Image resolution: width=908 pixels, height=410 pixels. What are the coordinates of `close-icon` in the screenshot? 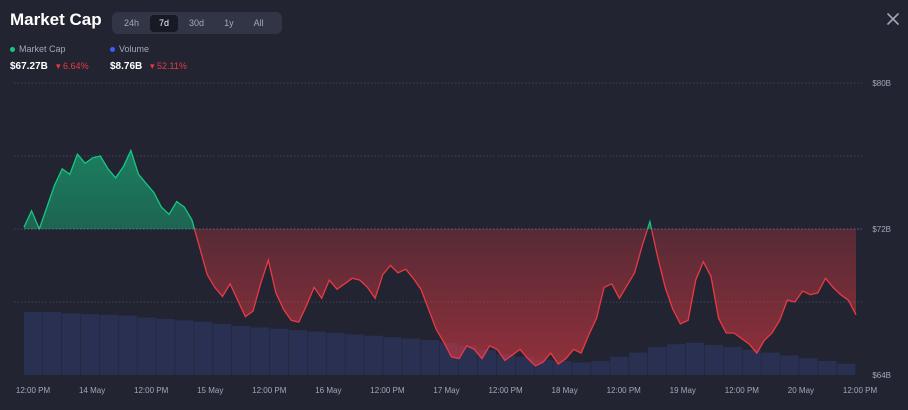 It's located at (893, 19).